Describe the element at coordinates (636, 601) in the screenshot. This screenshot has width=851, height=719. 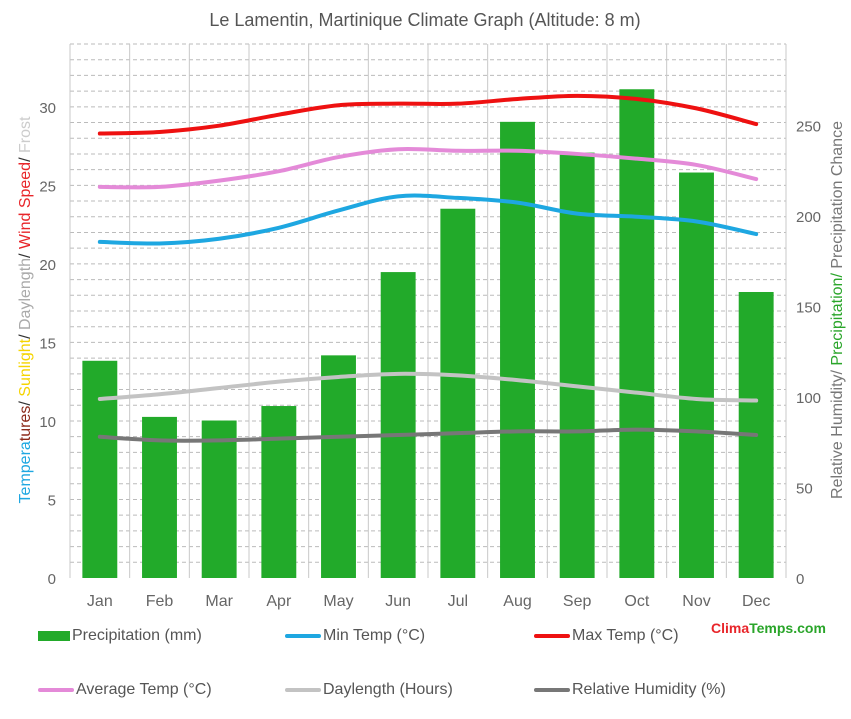
I see `x-tick-label-oct: Oct` at that location.